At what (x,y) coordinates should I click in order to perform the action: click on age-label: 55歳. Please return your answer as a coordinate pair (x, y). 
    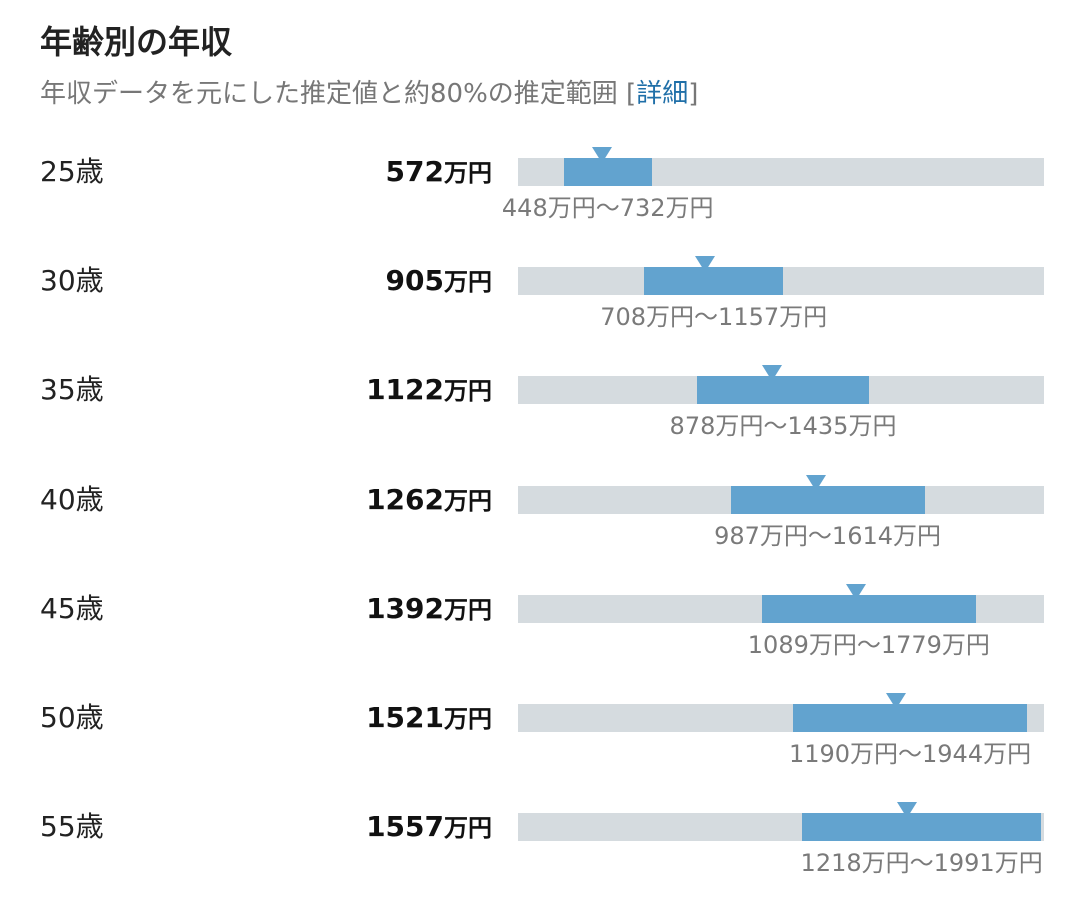
    Looking at the image, I should click on (72, 827).